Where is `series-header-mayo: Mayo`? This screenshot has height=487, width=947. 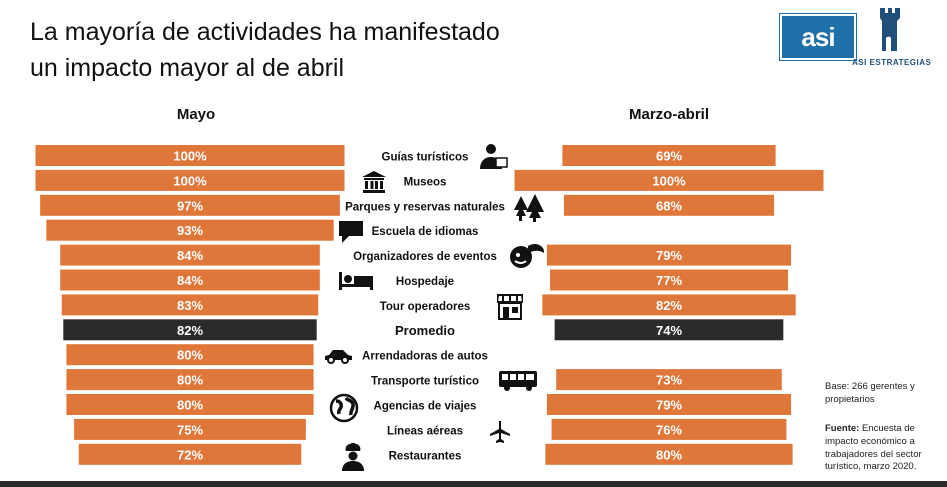 series-header-mayo: Mayo is located at coordinates (196, 114).